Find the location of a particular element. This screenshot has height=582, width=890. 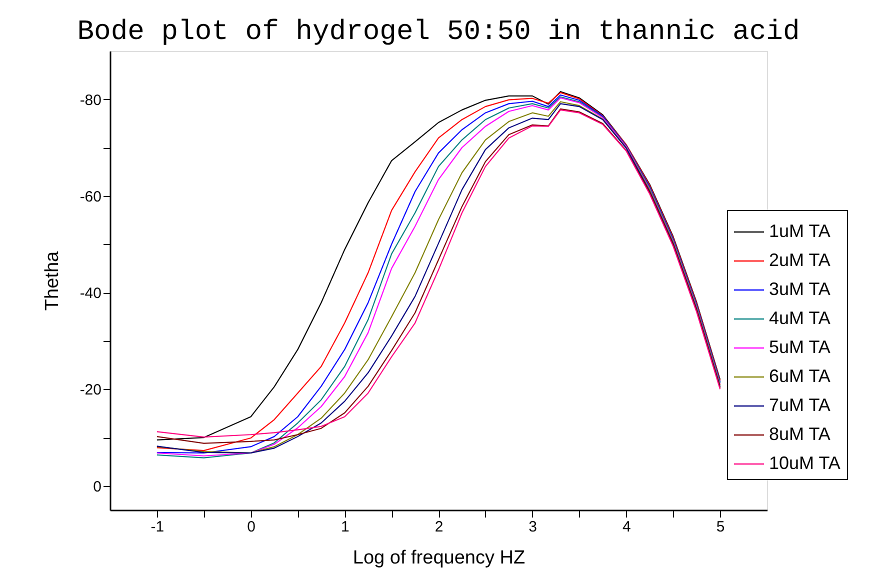

legend-label: 6uM TA is located at coordinates (799, 376).